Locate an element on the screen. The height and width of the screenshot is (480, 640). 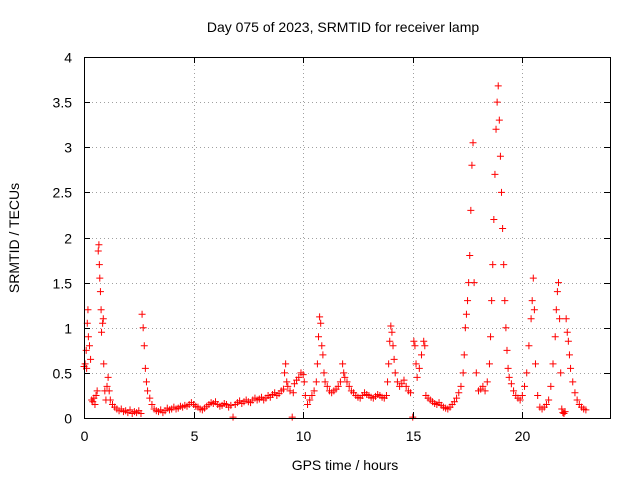
x-tick-label: 0 is located at coordinates (85, 436).